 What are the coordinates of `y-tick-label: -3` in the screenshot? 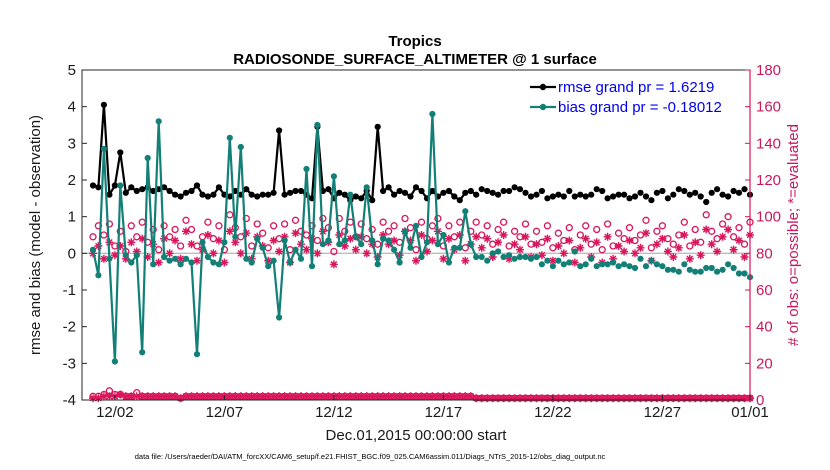 It's located at (69, 363).